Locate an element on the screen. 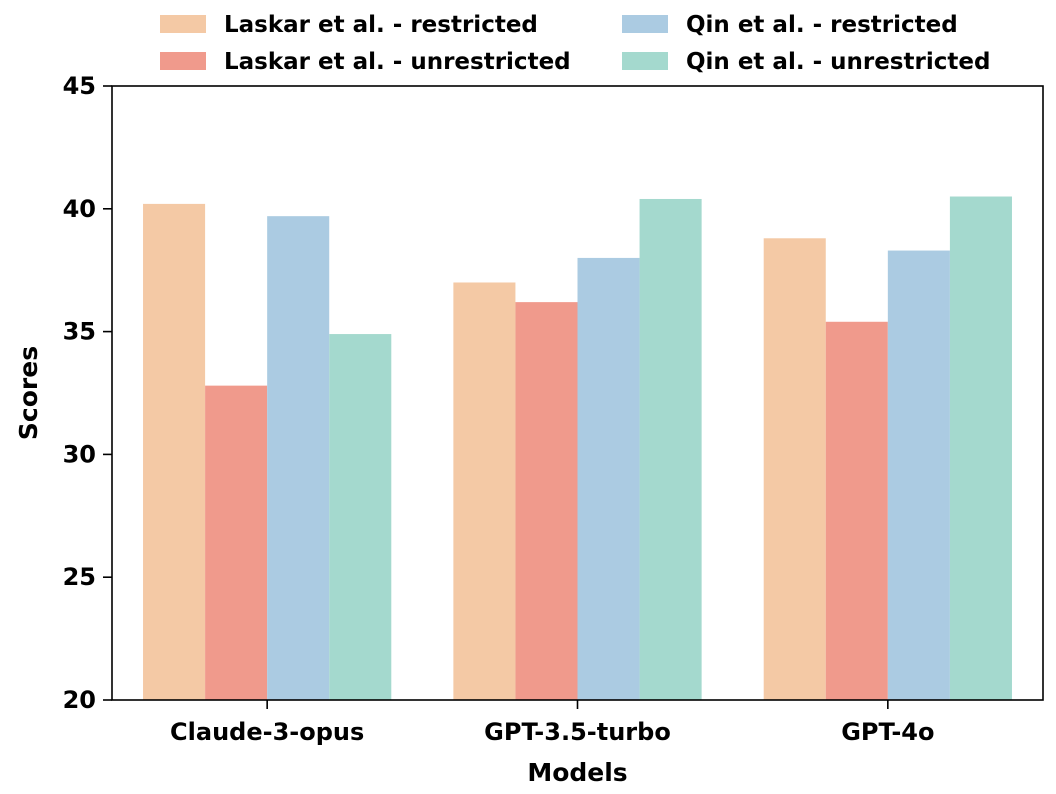 Image resolution: width=1056 pixels, height=794 pixels. y-tick-label: 45 is located at coordinates (79, 86).